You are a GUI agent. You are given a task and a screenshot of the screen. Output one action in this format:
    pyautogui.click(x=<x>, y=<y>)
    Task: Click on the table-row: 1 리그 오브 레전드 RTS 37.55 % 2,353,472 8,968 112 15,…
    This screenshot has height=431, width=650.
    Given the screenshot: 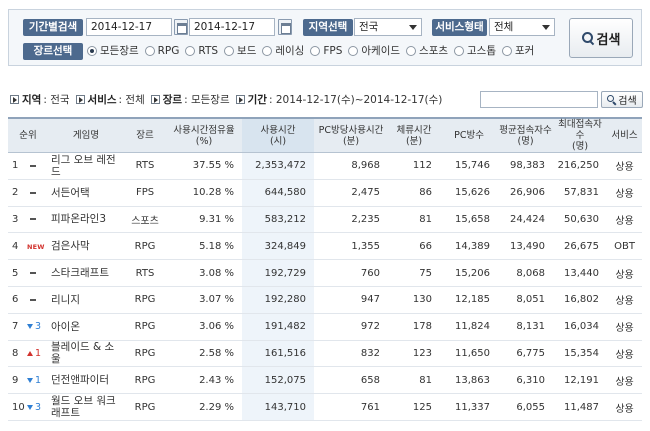 What is the action you would take?
    pyautogui.click(x=325, y=166)
    